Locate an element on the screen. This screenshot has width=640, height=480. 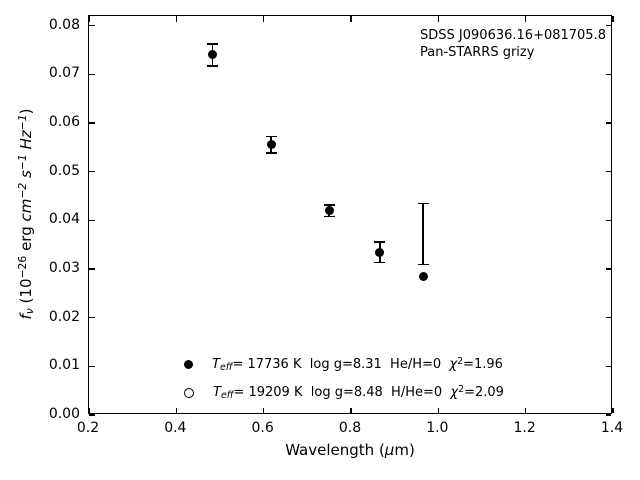
legend-entry-text: Teff= 17736 K log g=8.31 He/H=0 χ2=1.96 is located at coordinates (357, 364).